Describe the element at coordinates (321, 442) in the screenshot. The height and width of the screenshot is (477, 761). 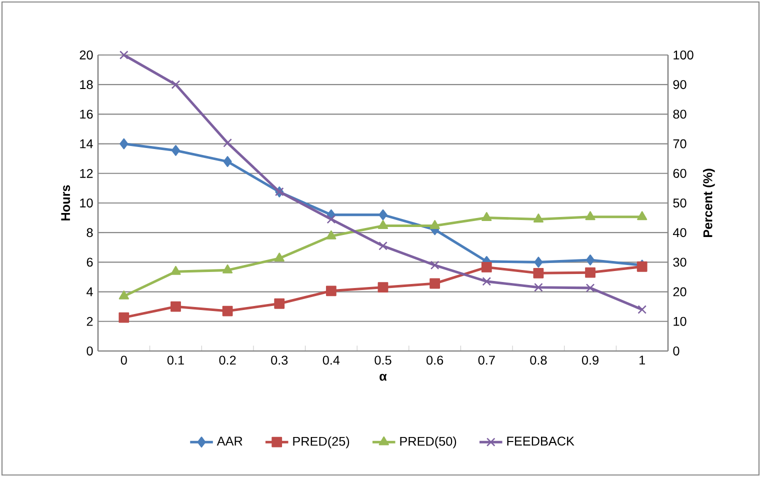
I see `legend-label: PRED(25)` at that location.